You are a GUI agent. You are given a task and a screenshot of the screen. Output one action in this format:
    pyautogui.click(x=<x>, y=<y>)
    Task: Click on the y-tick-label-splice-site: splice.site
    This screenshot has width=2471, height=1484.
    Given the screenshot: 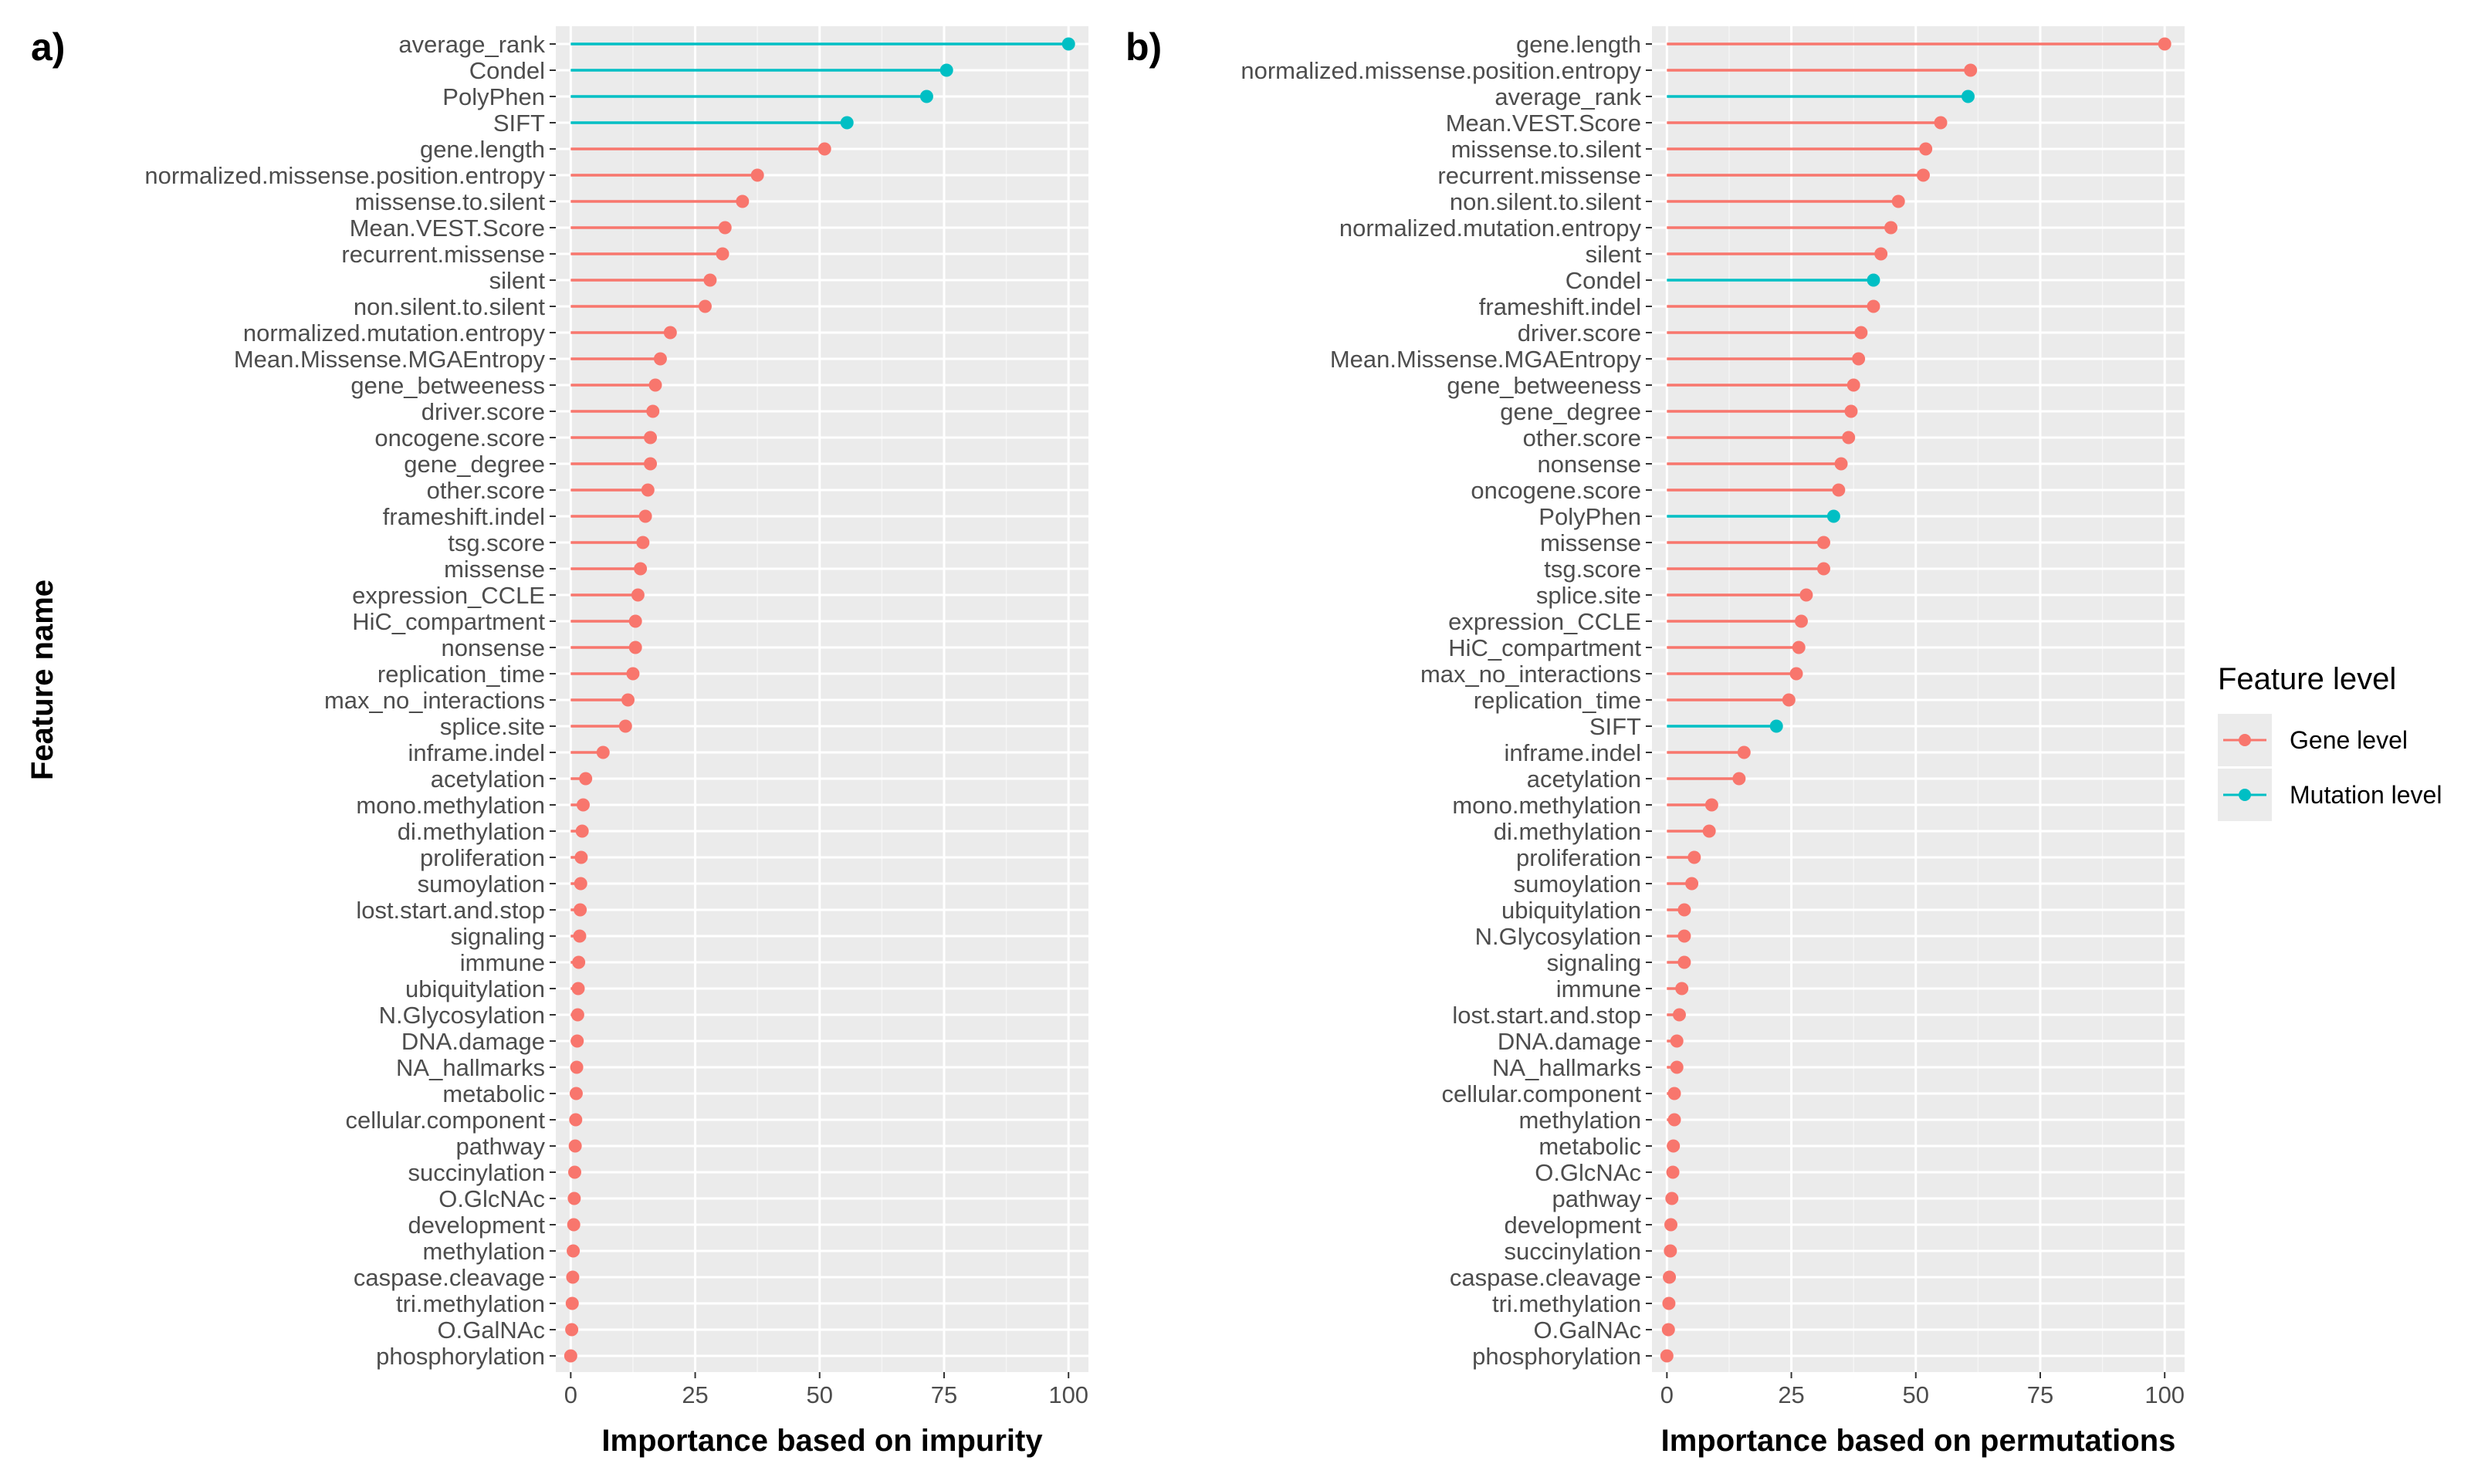 What is the action you would take?
    pyautogui.click(x=492, y=726)
    